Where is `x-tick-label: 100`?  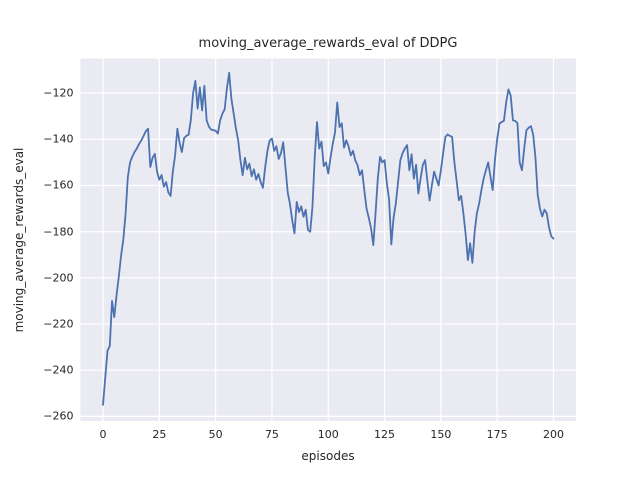
x-tick-label: 100 is located at coordinates (328, 434).